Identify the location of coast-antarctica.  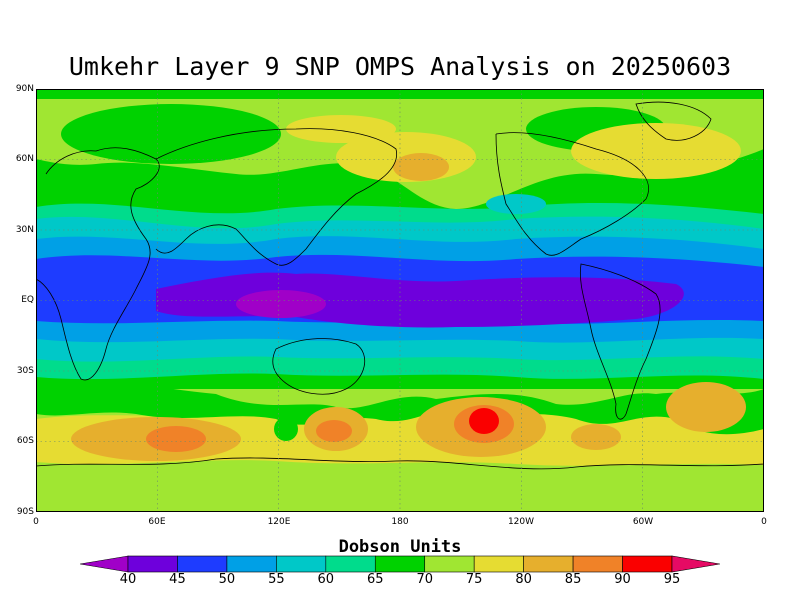
(400, 463).